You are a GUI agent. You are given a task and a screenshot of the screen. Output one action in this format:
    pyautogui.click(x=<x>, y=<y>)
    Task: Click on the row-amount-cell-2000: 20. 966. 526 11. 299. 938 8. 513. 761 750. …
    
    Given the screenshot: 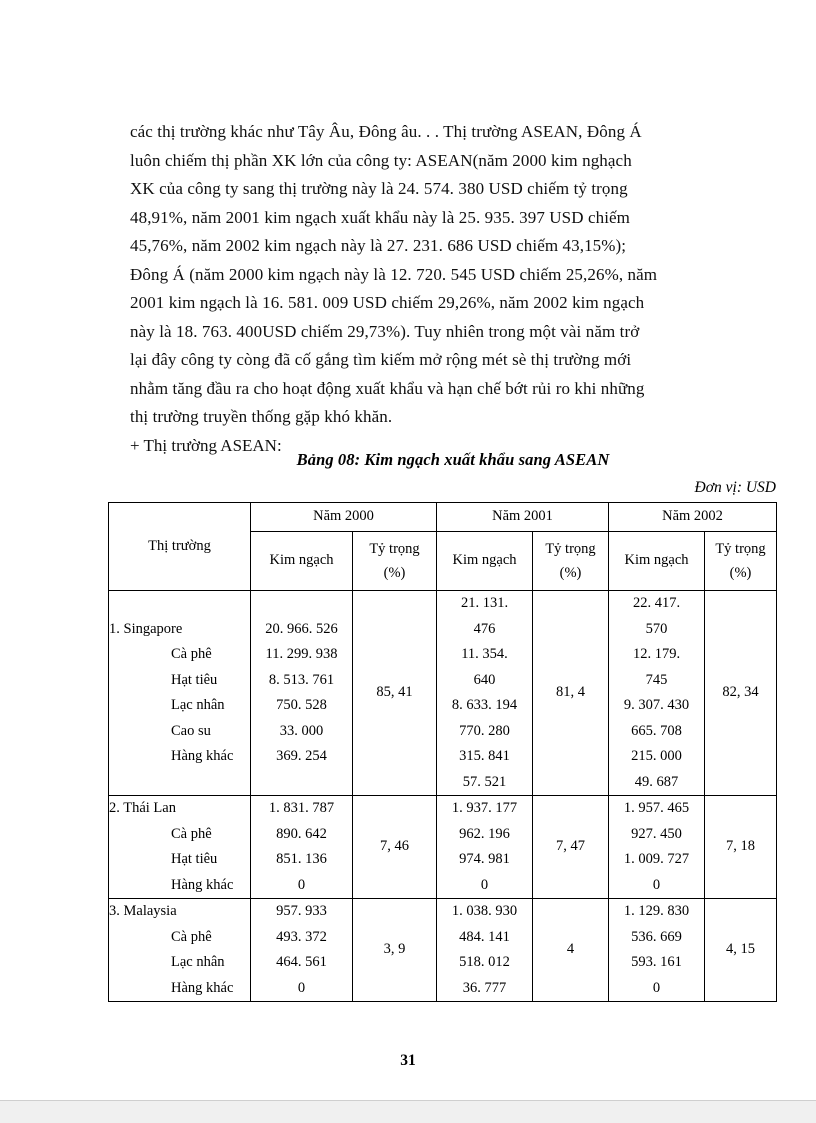 What is the action you would take?
    pyautogui.click(x=301, y=693)
    